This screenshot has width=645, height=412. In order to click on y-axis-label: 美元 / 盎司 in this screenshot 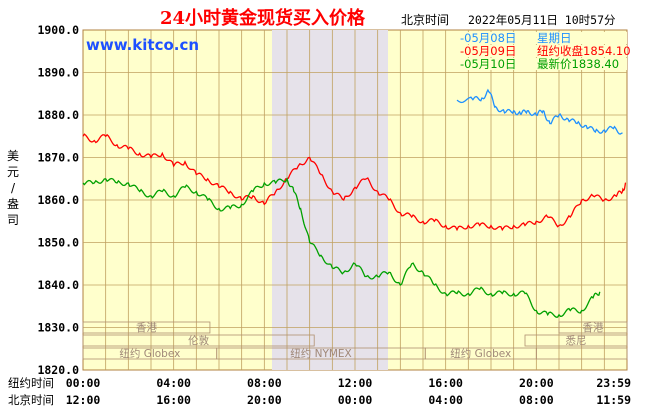, I will do `click(13, 188)`.